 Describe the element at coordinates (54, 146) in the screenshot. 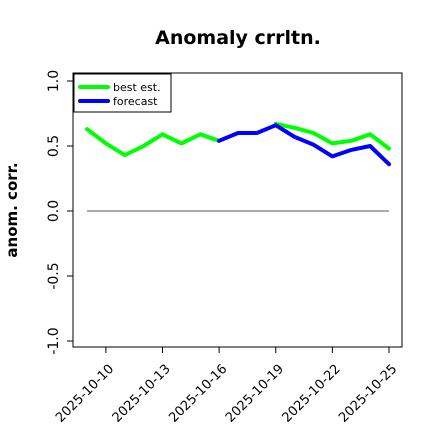

I see `y-tick-label: 0.5` at that location.